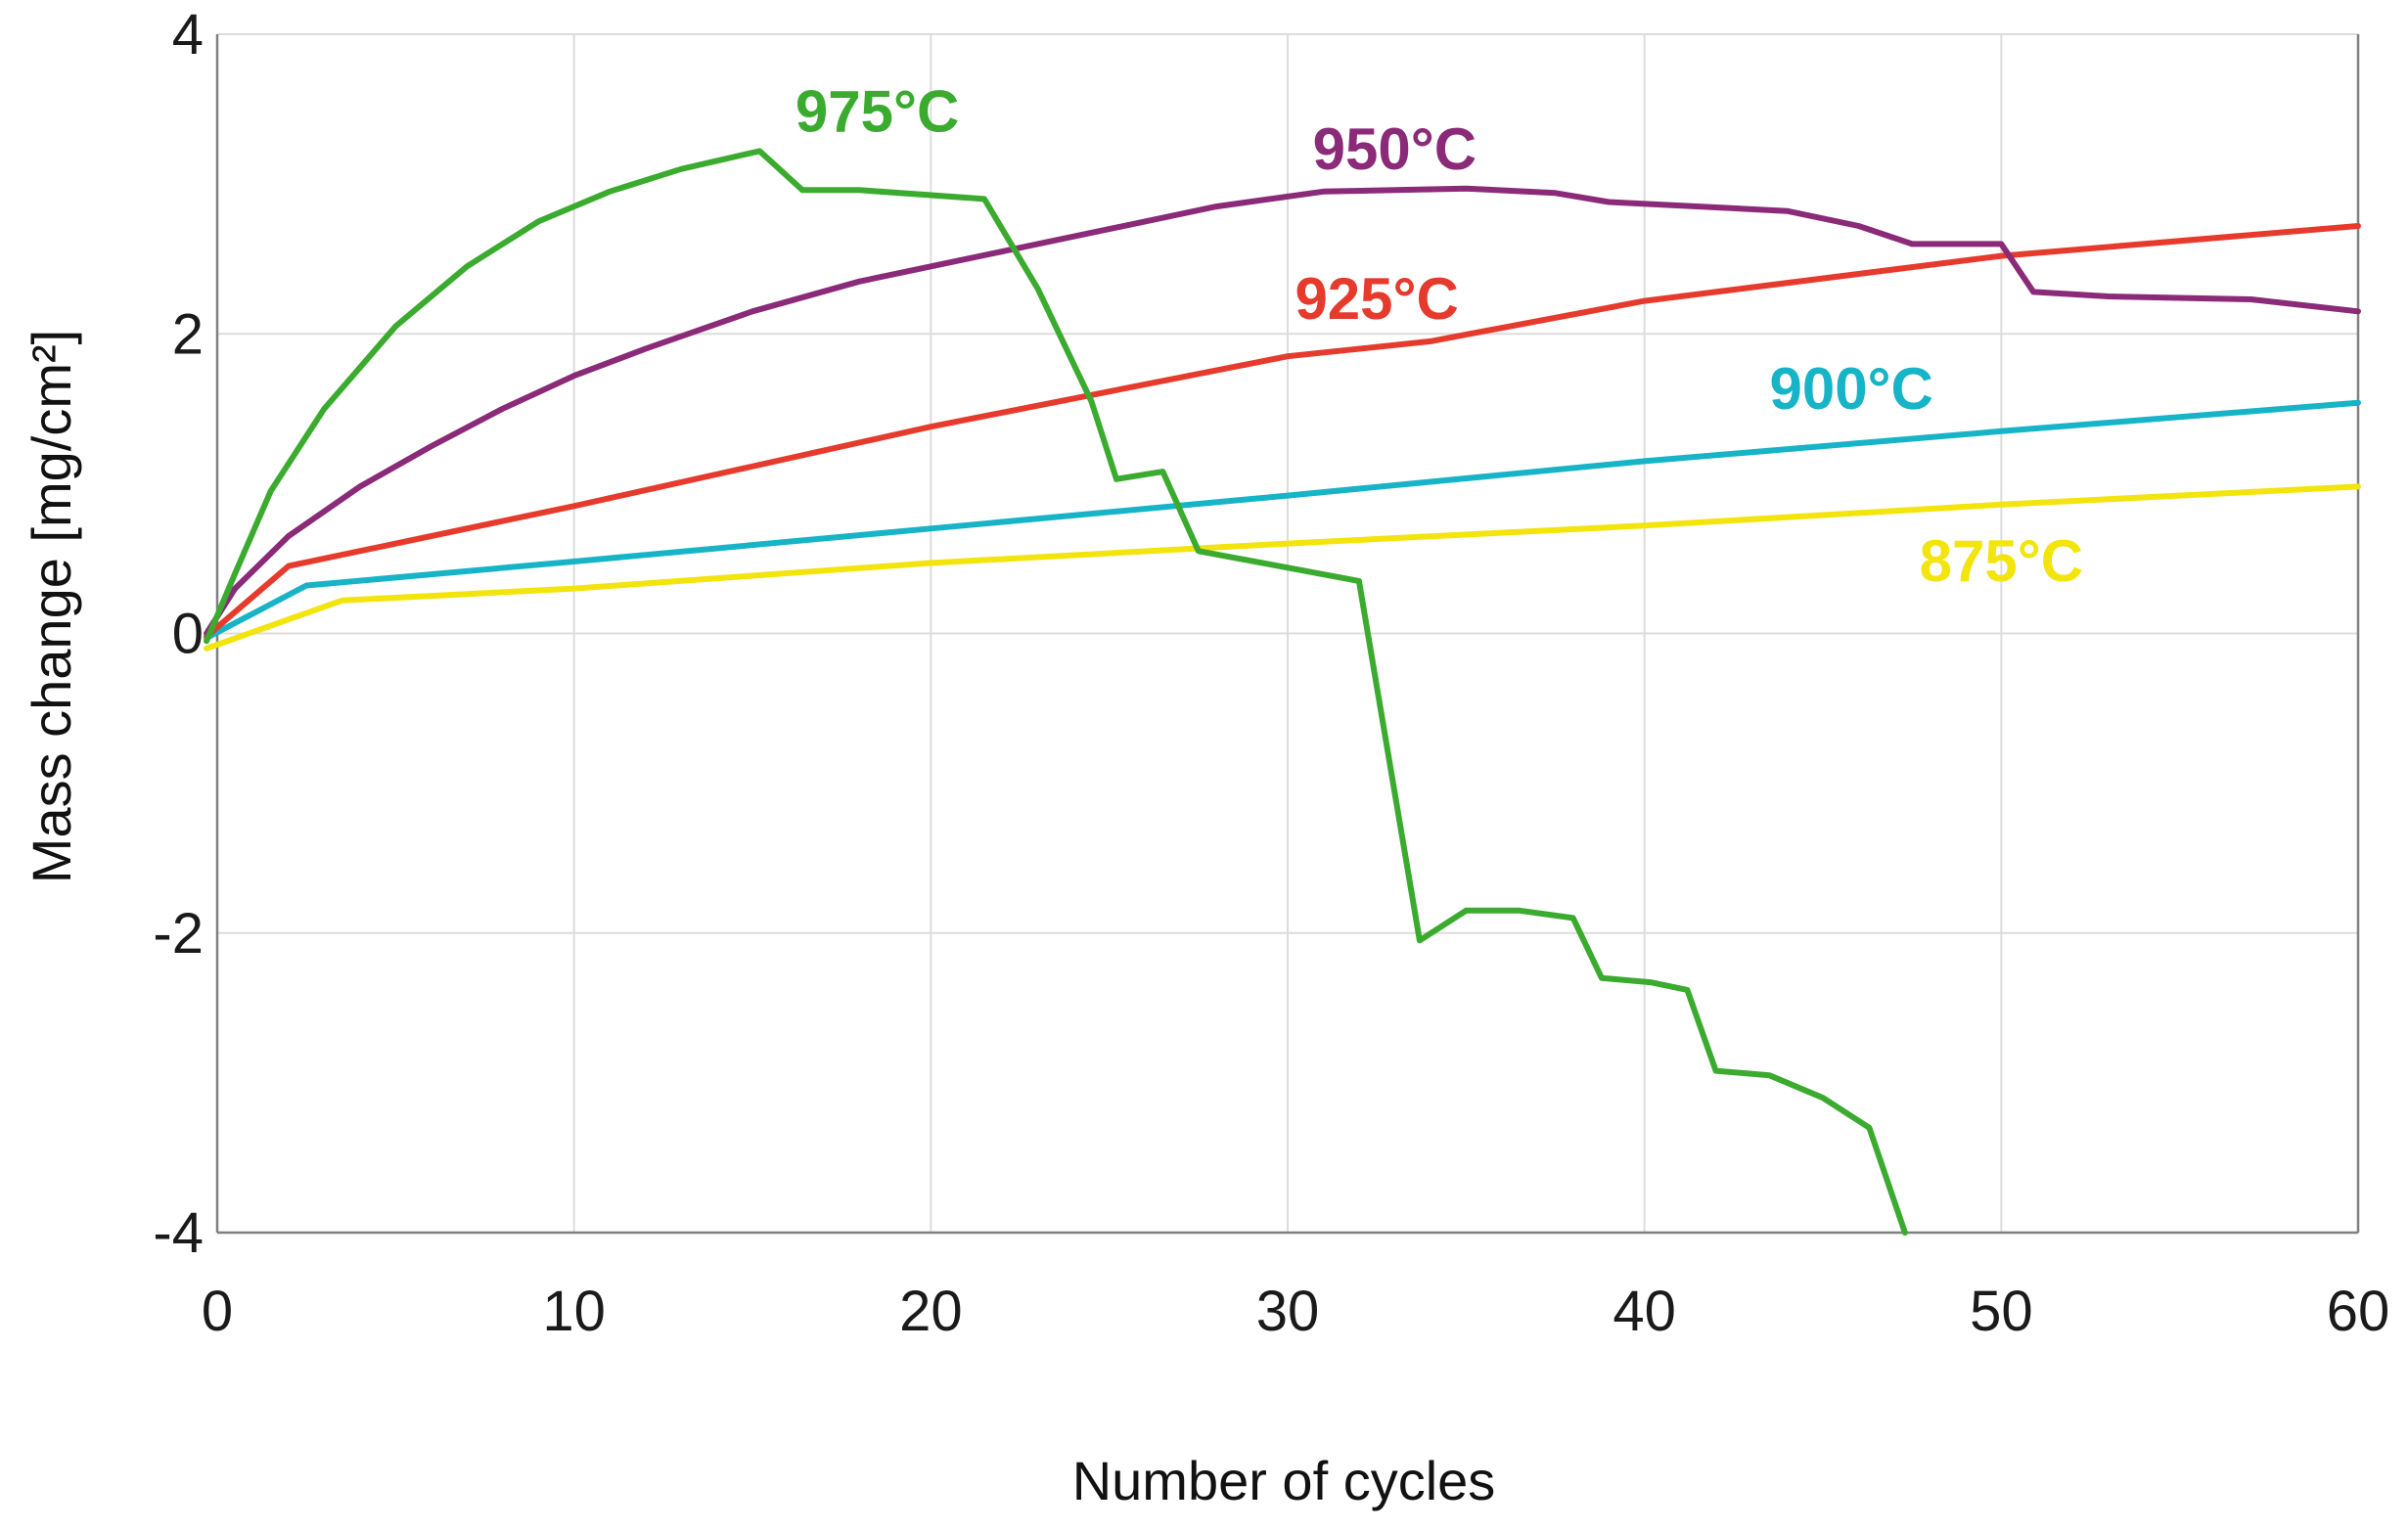  Describe the element at coordinates (1376, 299) in the screenshot. I see `series-label-925-c: 925°C` at that location.